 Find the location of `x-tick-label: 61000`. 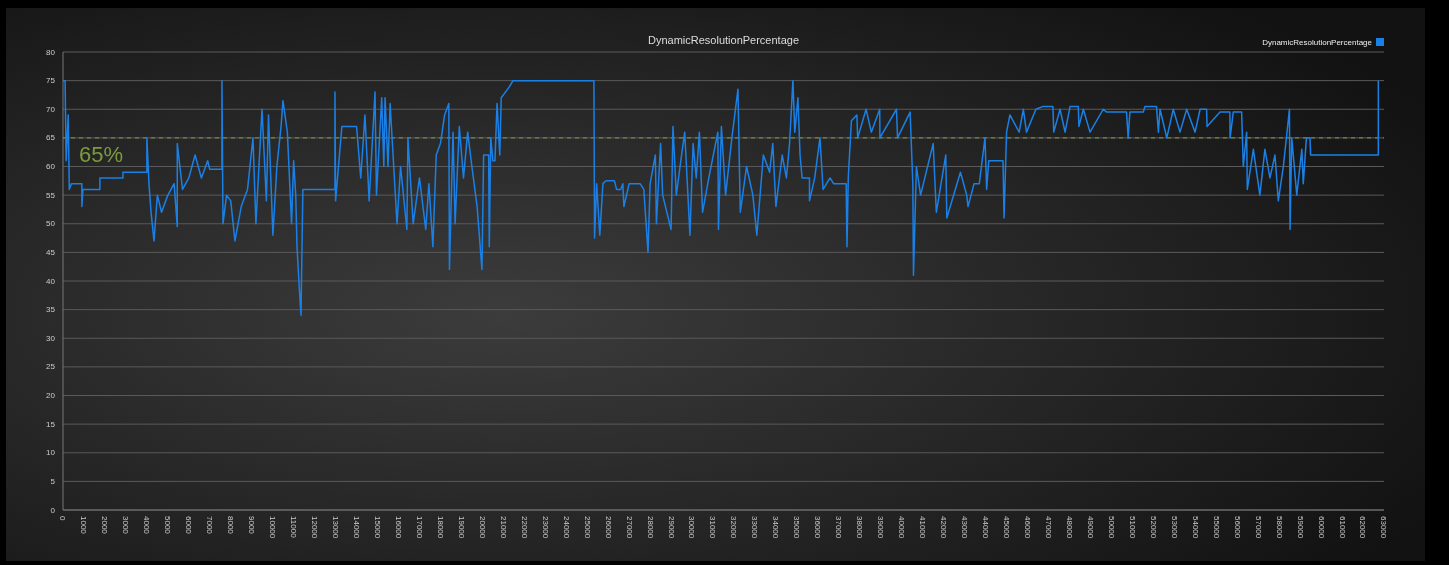

x-tick-label: 61000 is located at coordinates (1342, 527).